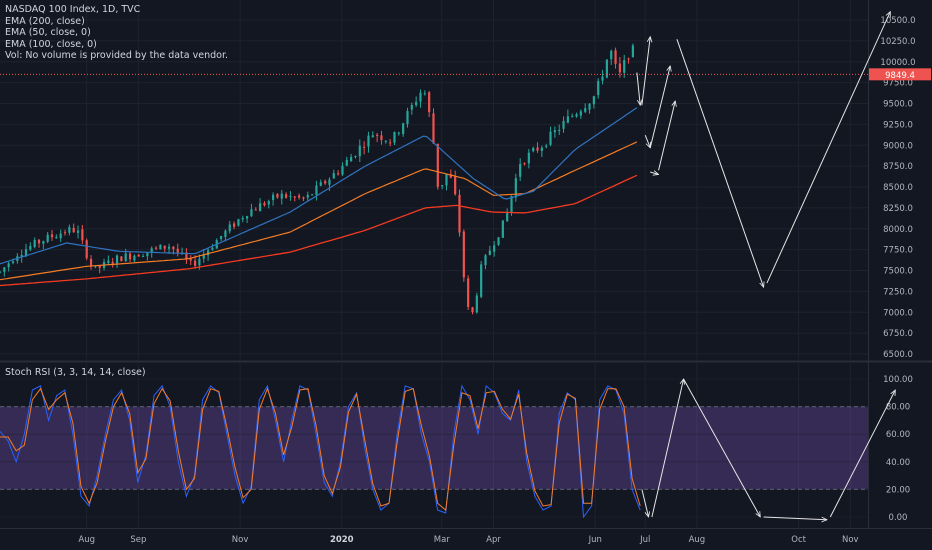 Image resolution: width=932 pixels, height=550 pixels. Describe the element at coordinates (897, 21) in the screenshot. I see `y-tick-label: 10500.0` at that location.